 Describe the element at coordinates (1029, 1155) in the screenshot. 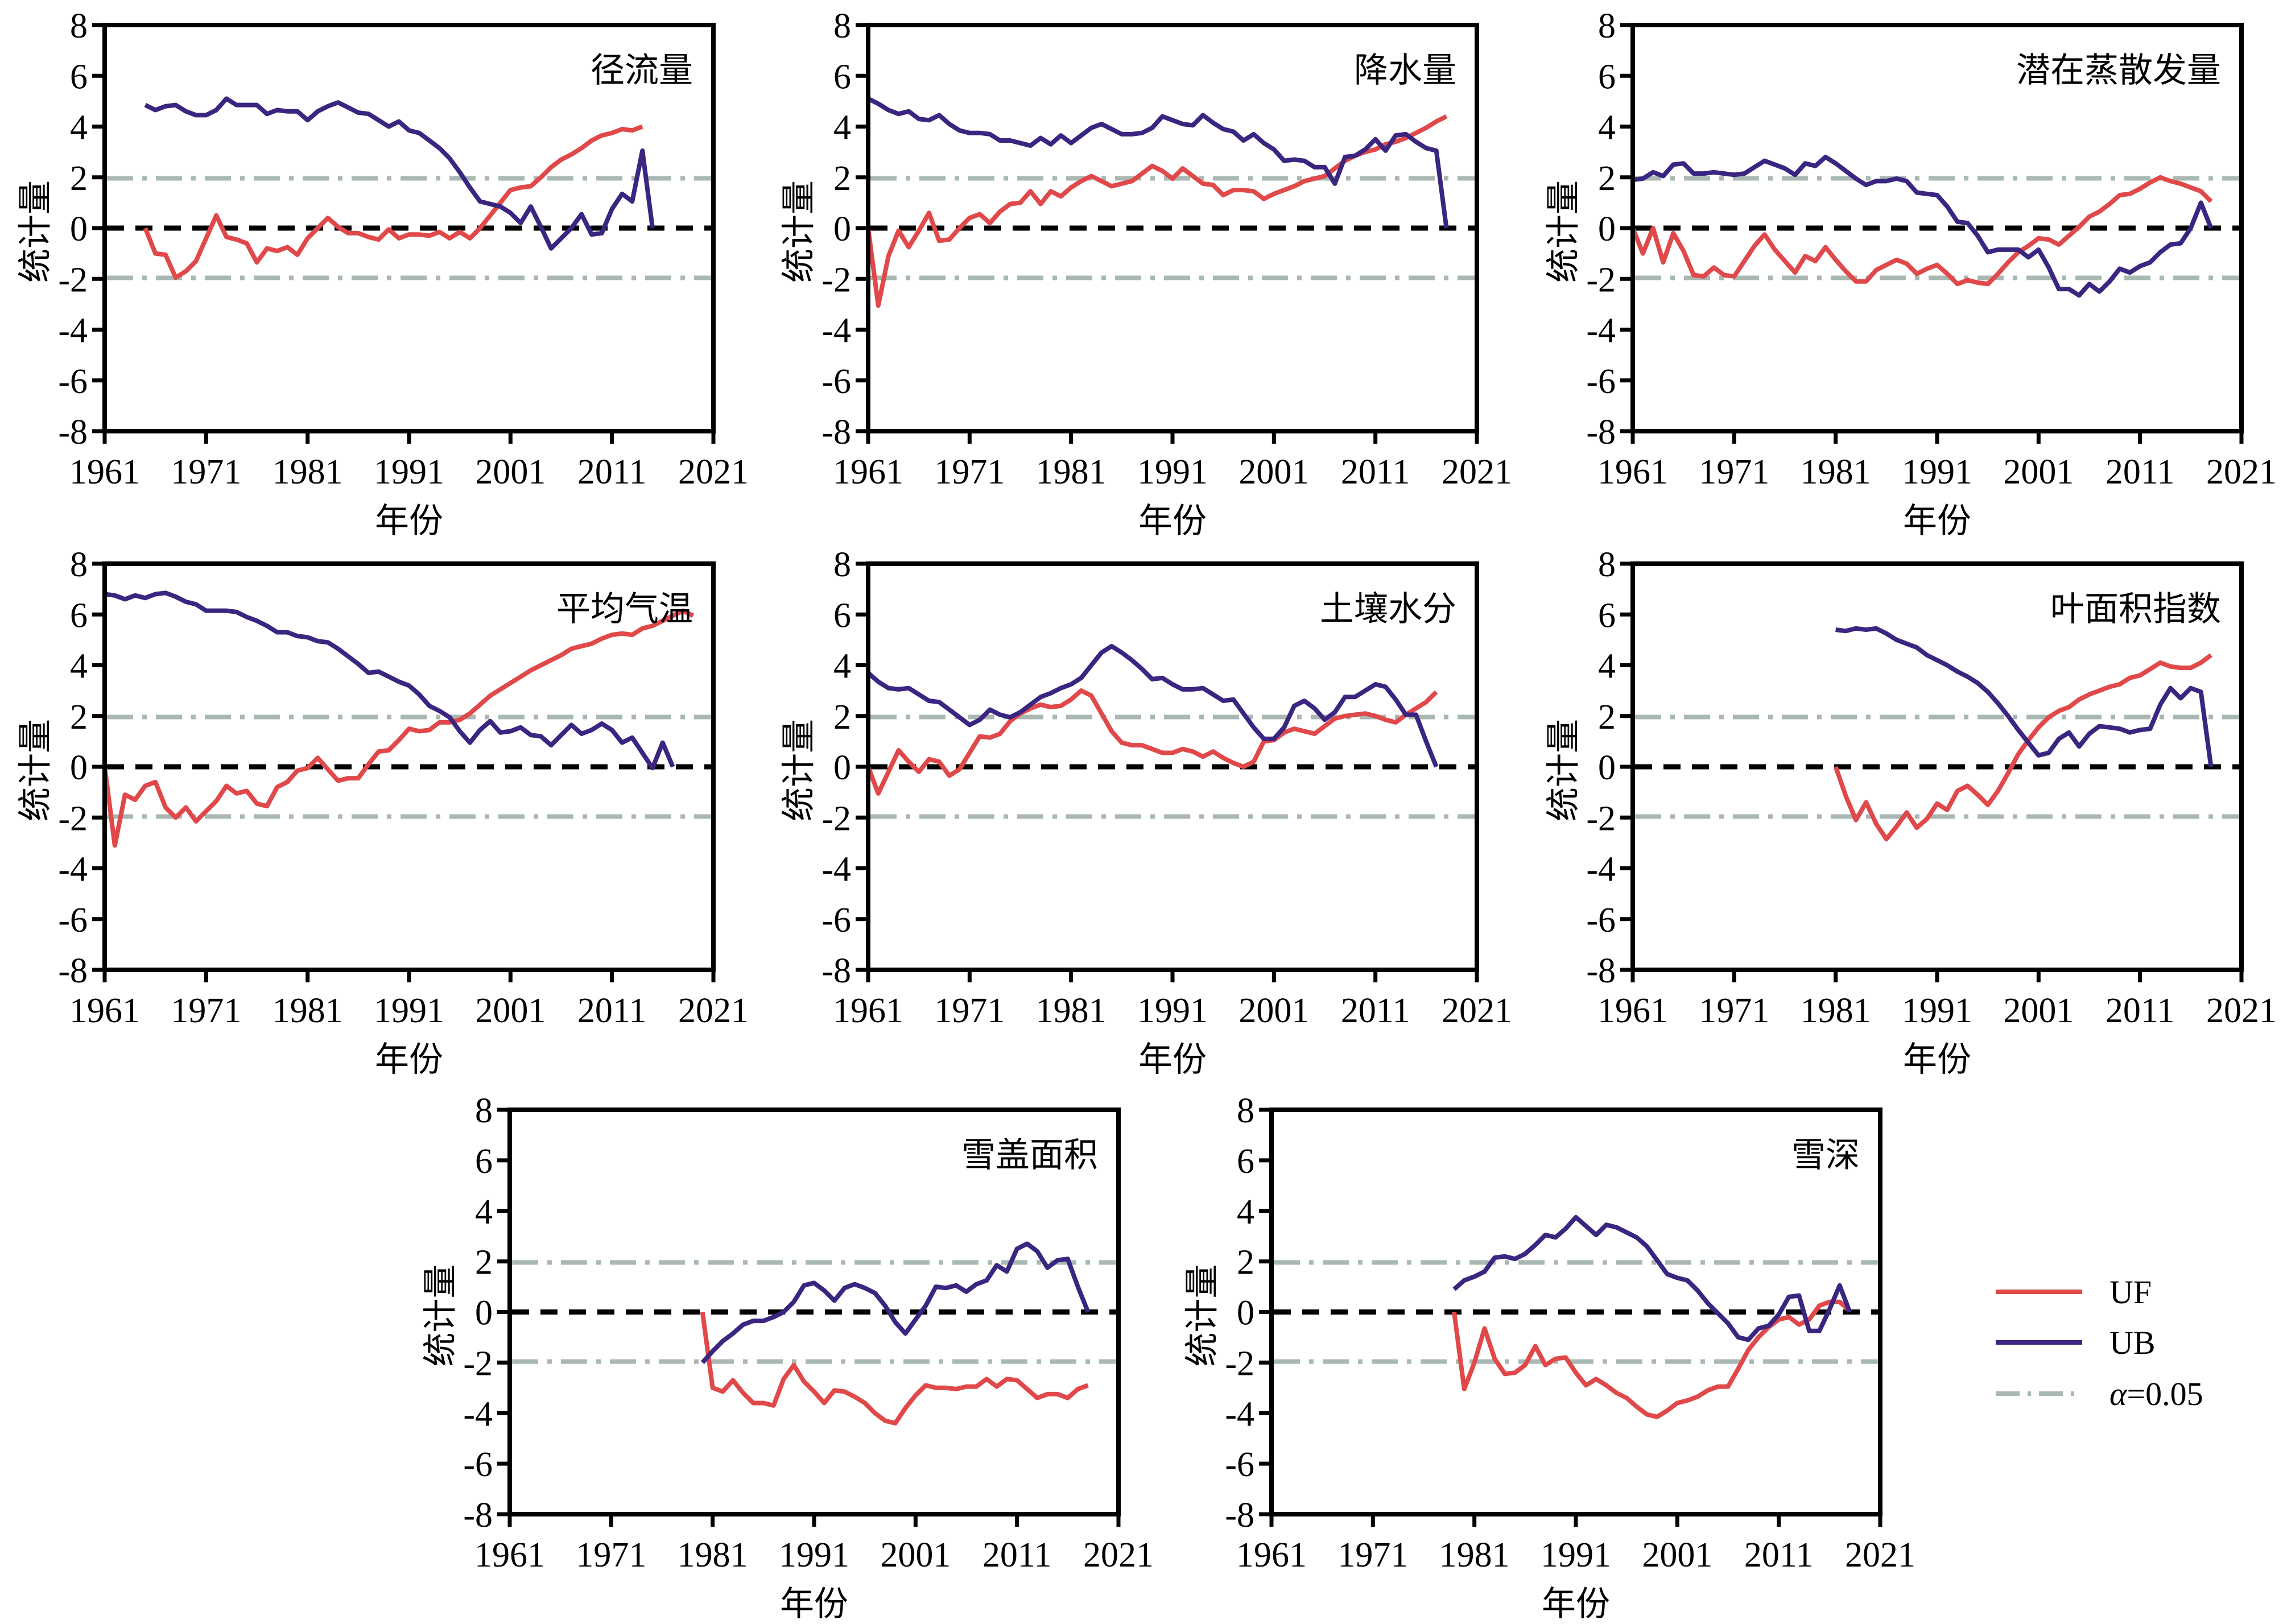

I see `panel-title: 雪盖面积` at that location.